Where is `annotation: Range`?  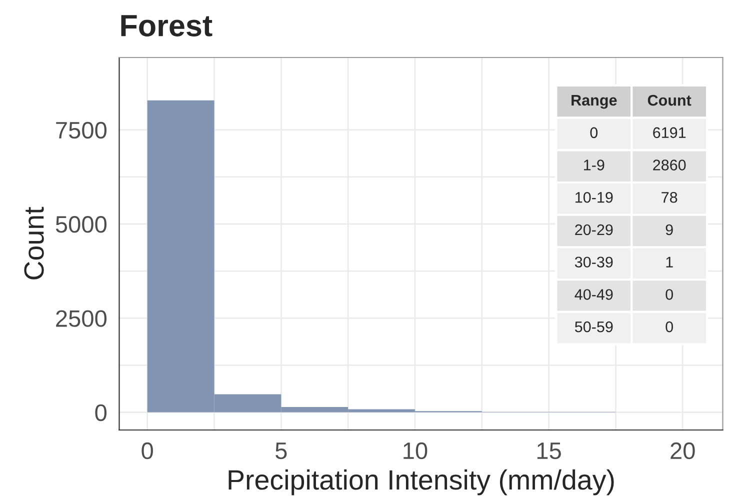 annotation: Range is located at coordinates (594, 101).